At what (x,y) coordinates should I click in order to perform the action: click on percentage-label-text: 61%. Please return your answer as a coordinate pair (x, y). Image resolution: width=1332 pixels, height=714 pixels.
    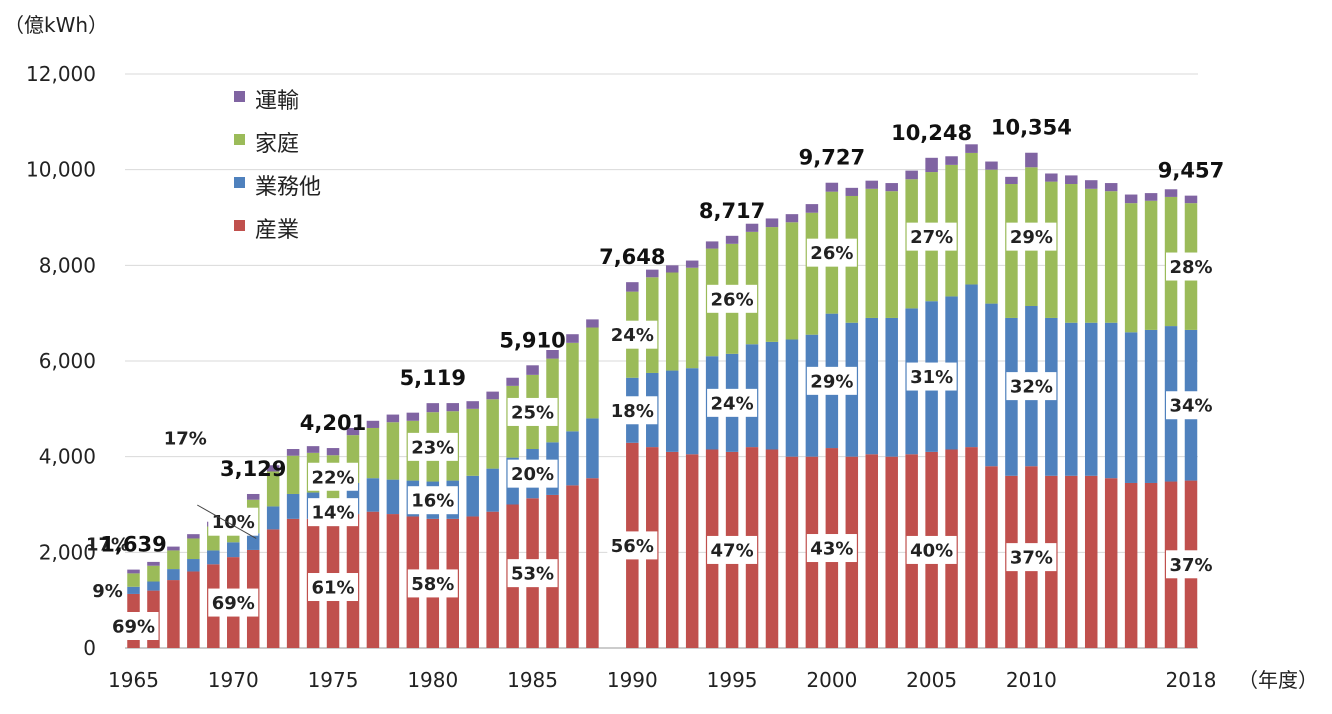
    Looking at the image, I should click on (332, 588).